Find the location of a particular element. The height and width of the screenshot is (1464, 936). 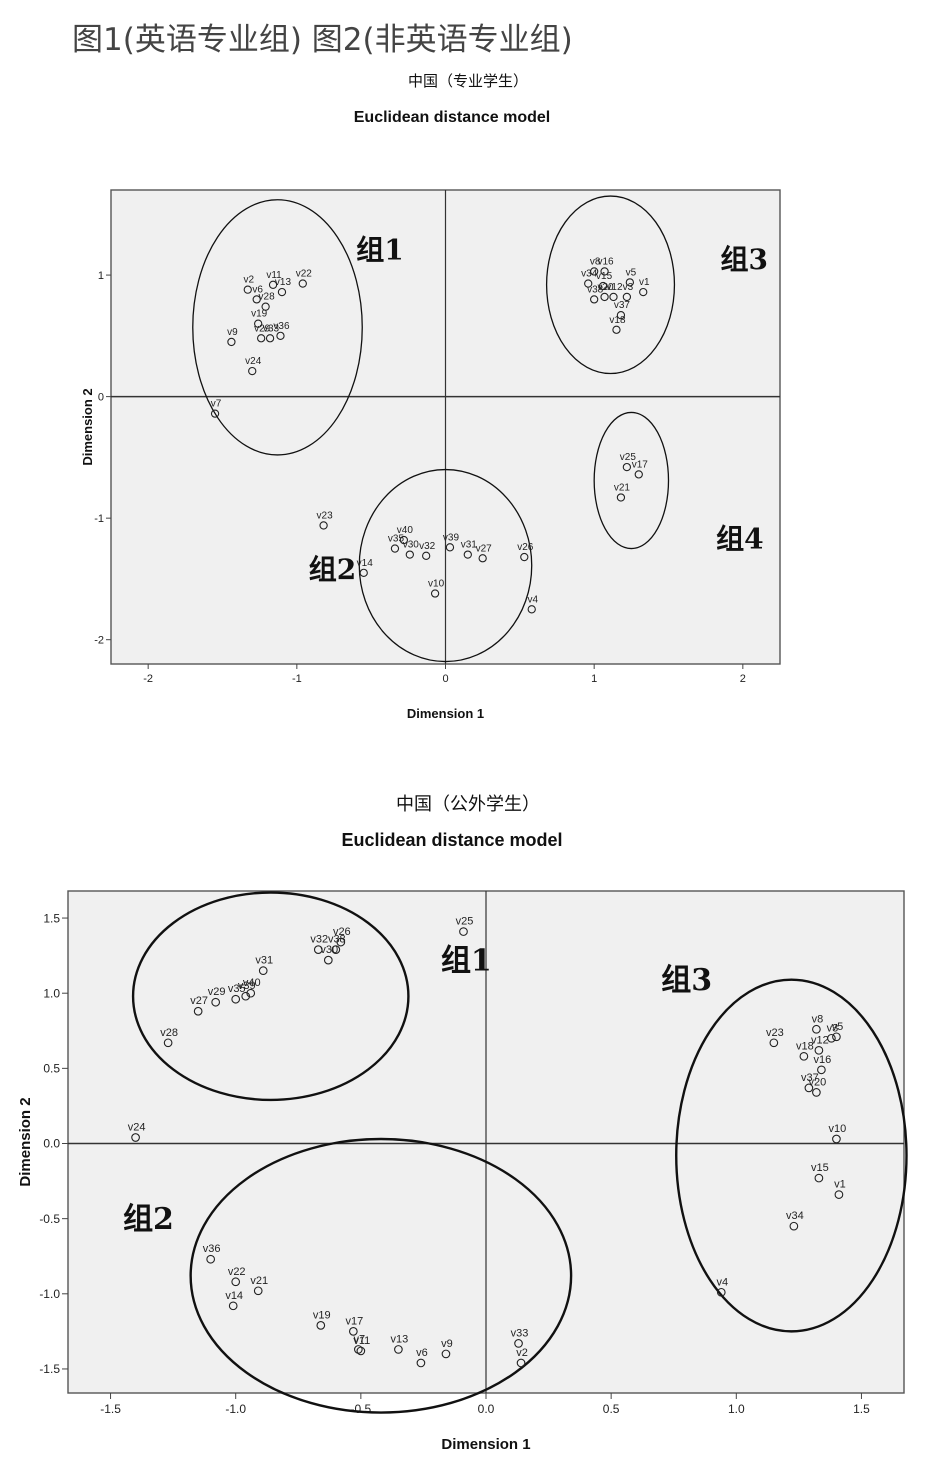

data-point-label: v24 is located at coordinates (137, 1127).